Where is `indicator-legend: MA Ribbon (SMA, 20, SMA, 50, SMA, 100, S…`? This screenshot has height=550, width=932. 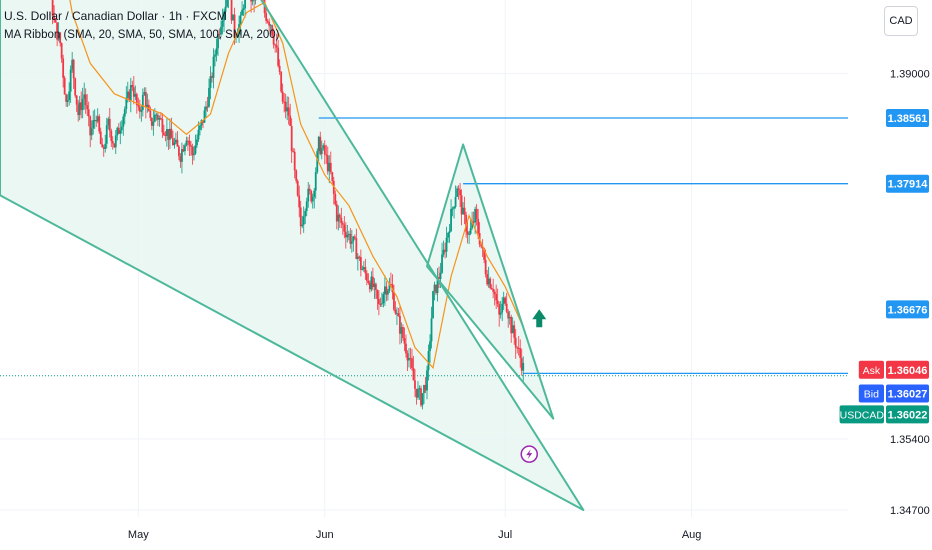 indicator-legend: MA Ribbon (SMA, 20, SMA, 50, SMA, 100, S… is located at coordinates (142, 35).